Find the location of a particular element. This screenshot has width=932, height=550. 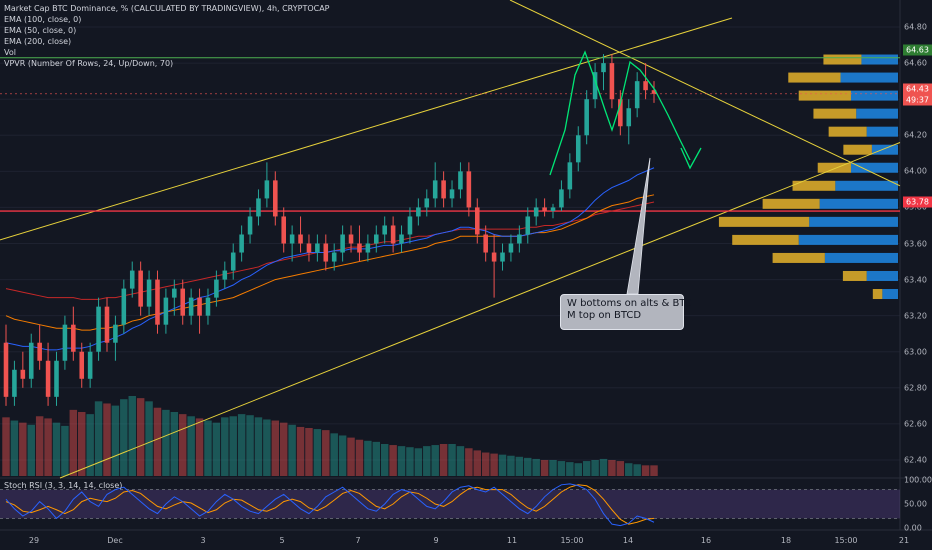

price-axis-label: 63.60 is located at coordinates (915, 243).